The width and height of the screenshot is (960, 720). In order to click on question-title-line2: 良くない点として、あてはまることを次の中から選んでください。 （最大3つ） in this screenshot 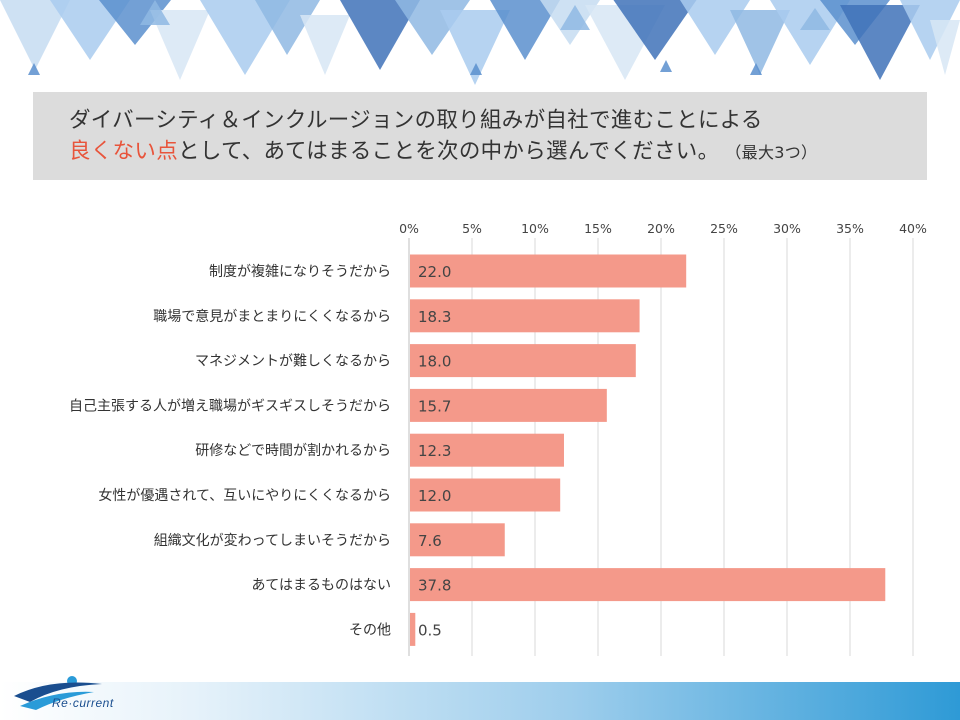, I will do `click(498, 152)`.